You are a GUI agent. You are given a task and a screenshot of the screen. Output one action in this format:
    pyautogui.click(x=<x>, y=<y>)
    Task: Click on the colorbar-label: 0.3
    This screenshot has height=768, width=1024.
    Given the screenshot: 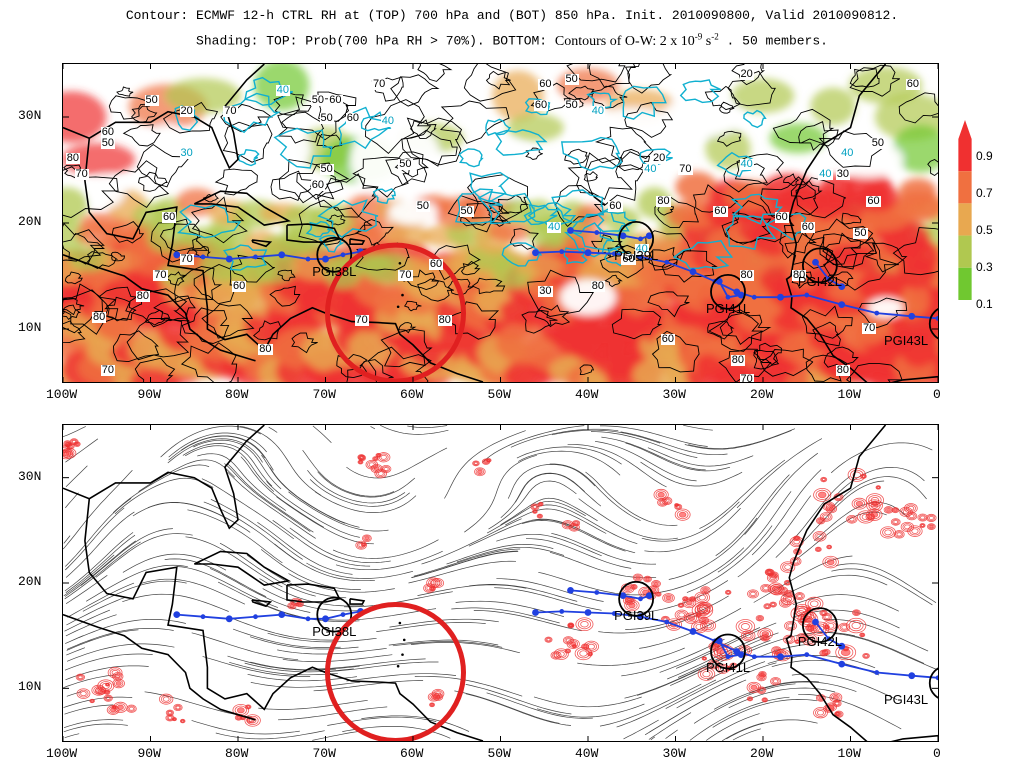 What is the action you would take?
    pyautogui.click(x=984, y=267)
    